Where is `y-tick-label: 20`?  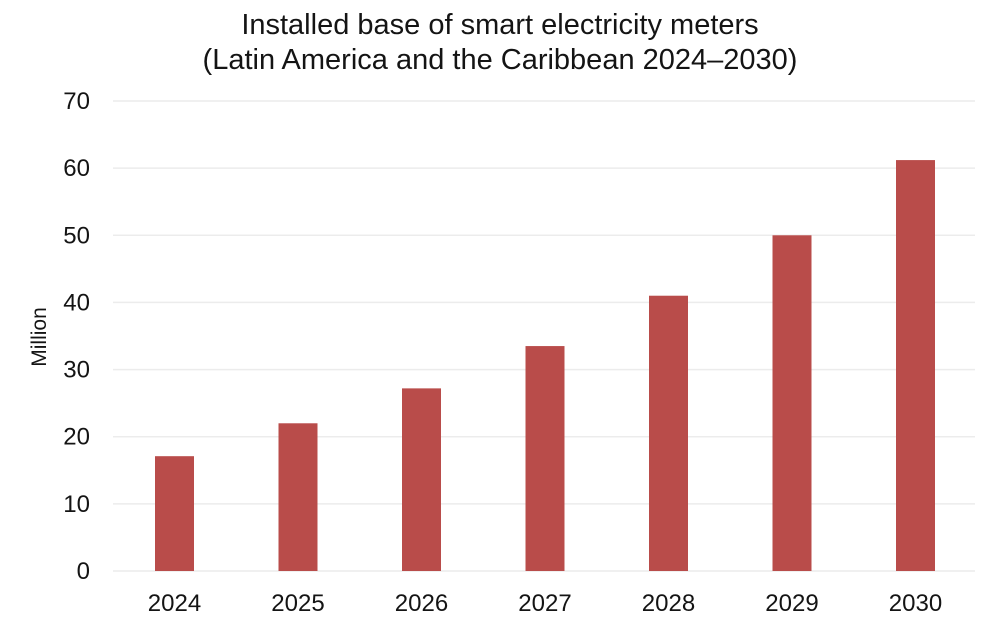 y-tick-label: 20 is located at coordinates (76, 437).